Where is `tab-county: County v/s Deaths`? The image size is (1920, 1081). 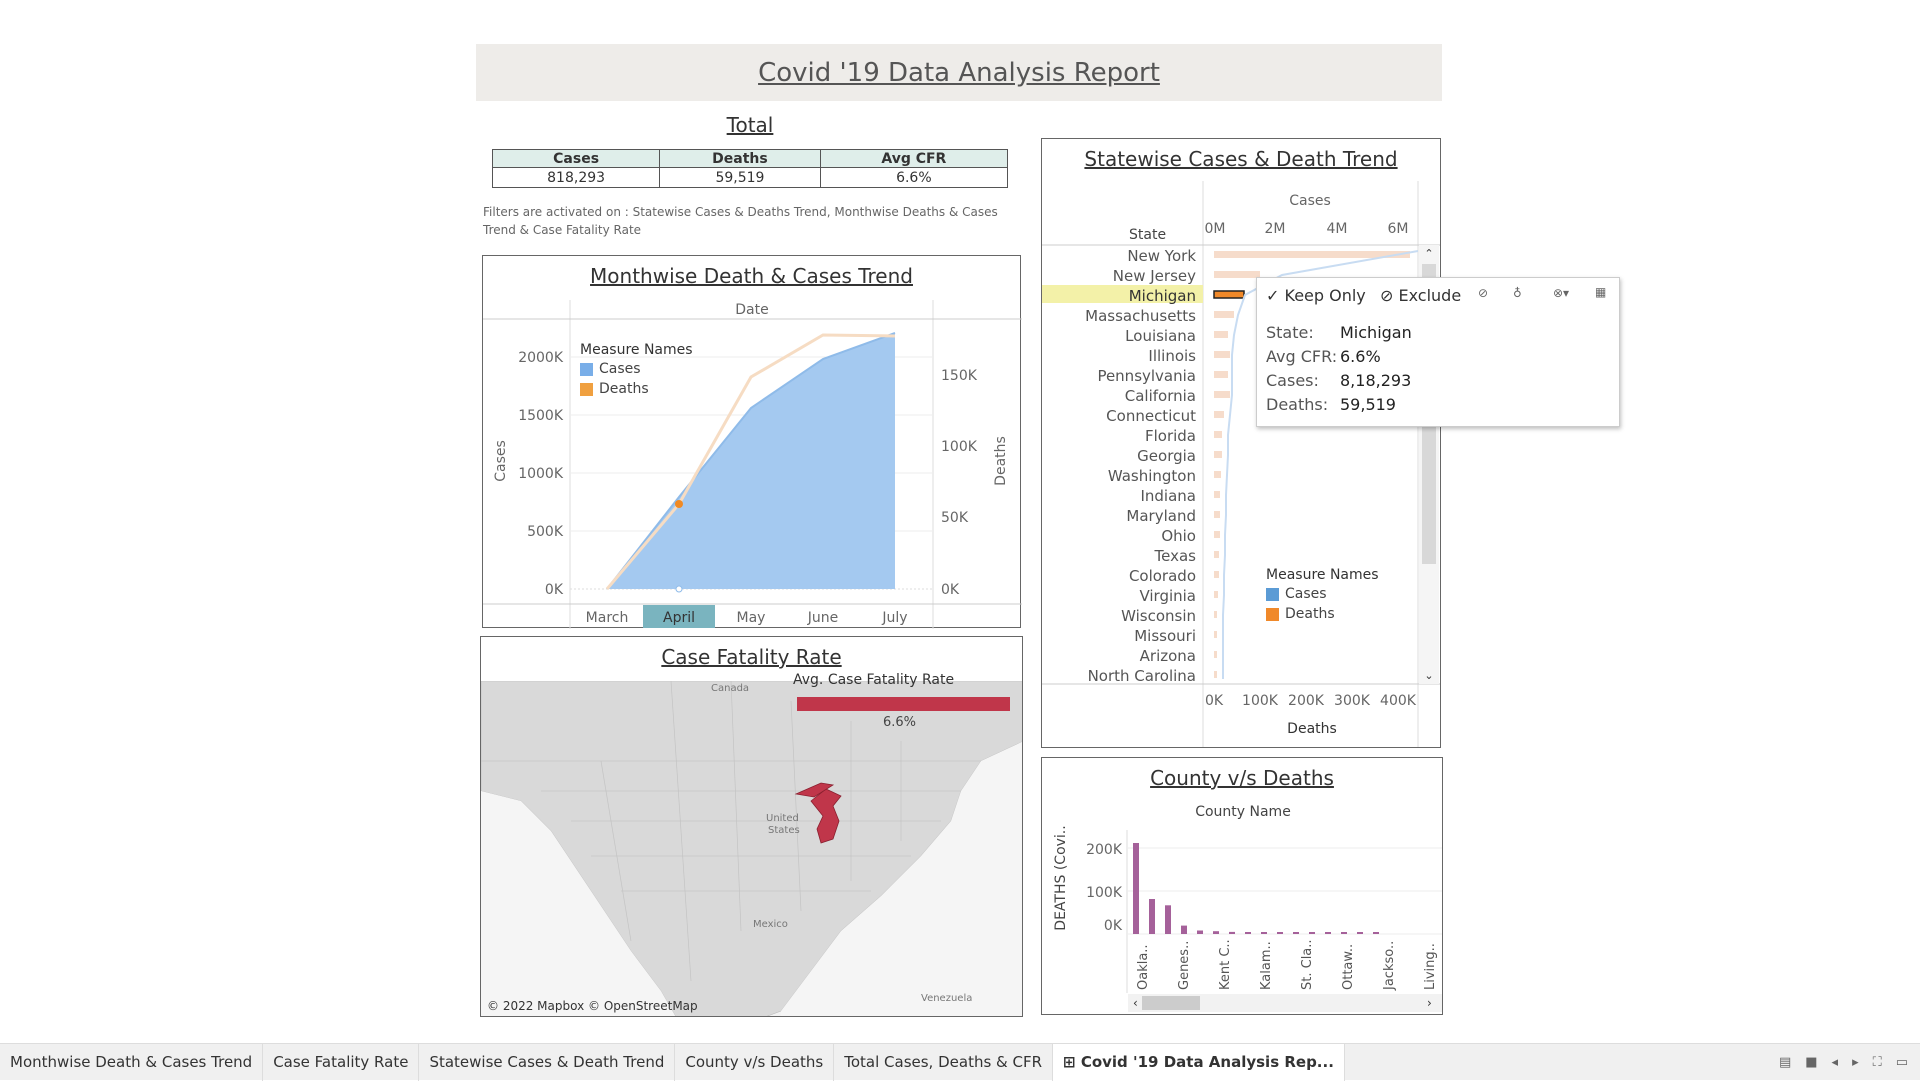 tab-county: County v/s Deaths is located at coordinates (755, 1062).